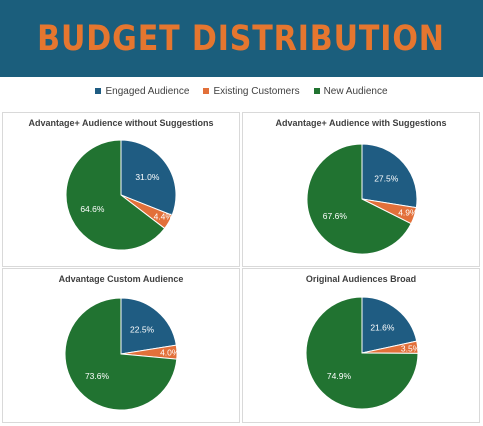 The height and width of the screenshot is (426, 483). I want to click on label-existing-customers: 4.9%, so click(408, 212).